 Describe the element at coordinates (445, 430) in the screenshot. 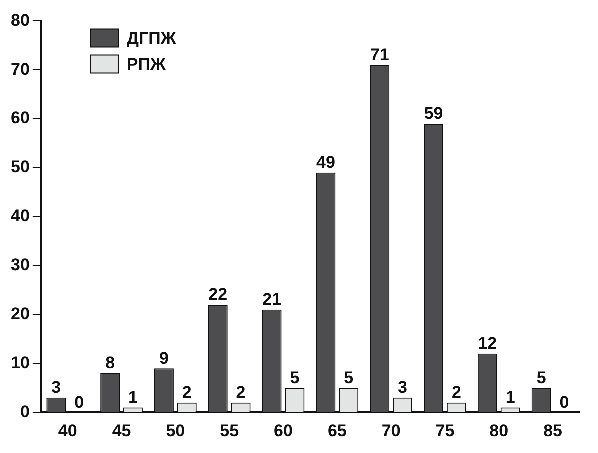

I see `x-tick-label: 75` at that location.